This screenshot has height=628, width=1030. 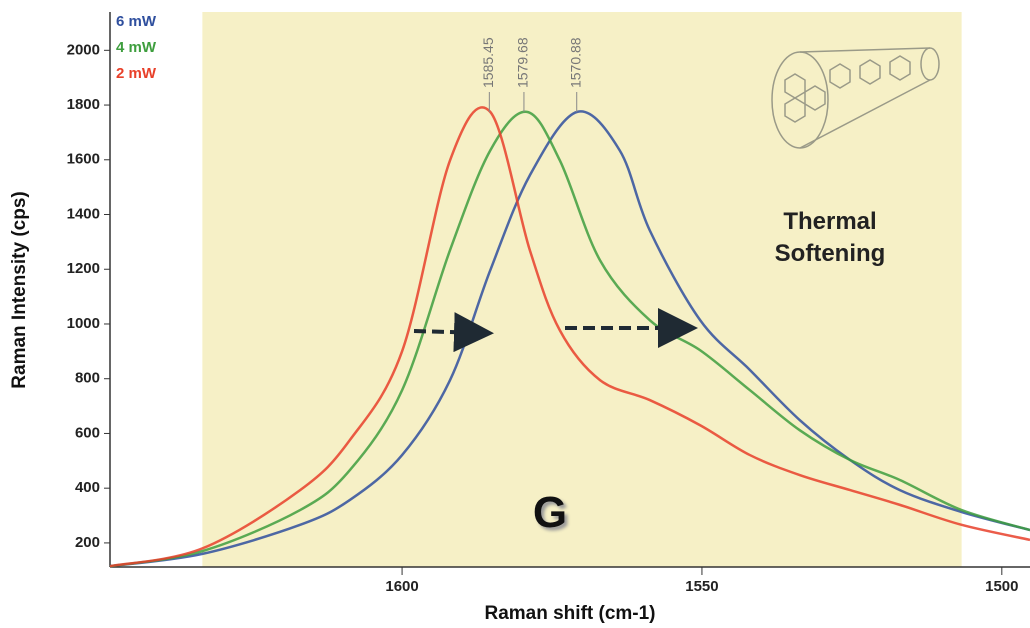 What do you see at coordinates (136, 73) in the screenshot?
I see `legend-entry: 2 mW` at bounding box center [136, 73].